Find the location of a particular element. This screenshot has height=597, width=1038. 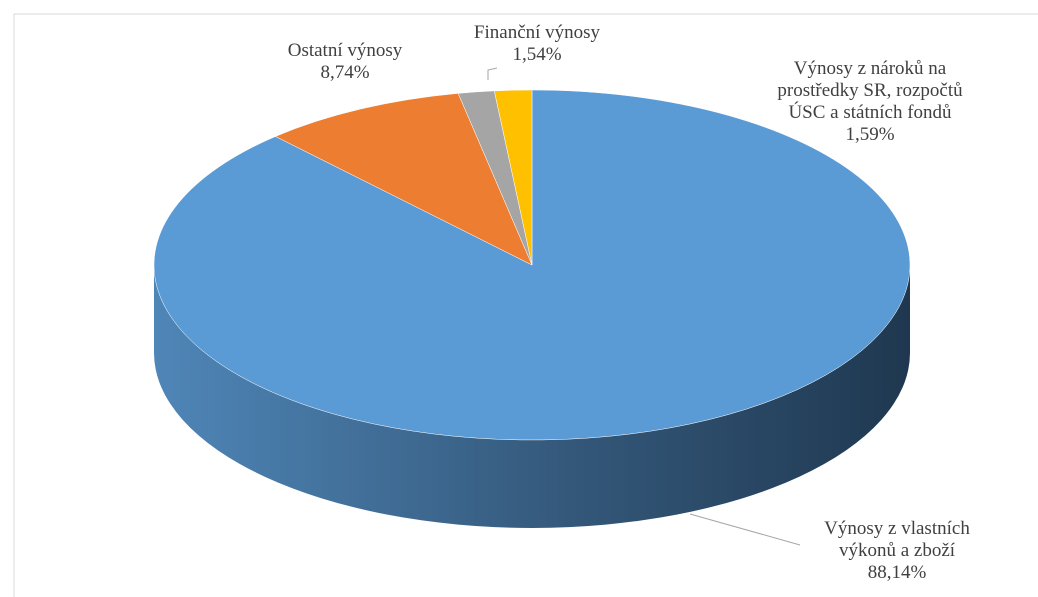

data-label: Ostatní výnosy 8,74% is located at coordinates (345, 62).